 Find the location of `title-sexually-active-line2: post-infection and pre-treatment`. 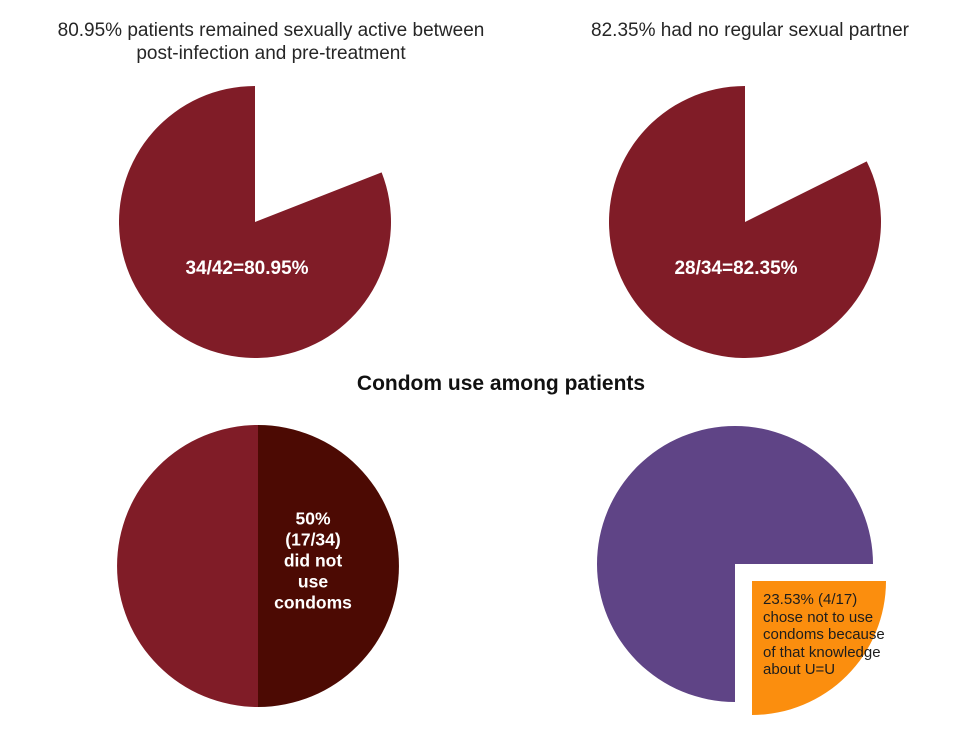

title-sexually-active-line2: post-infection and pre-treatment is located at coordinates (271, 53).